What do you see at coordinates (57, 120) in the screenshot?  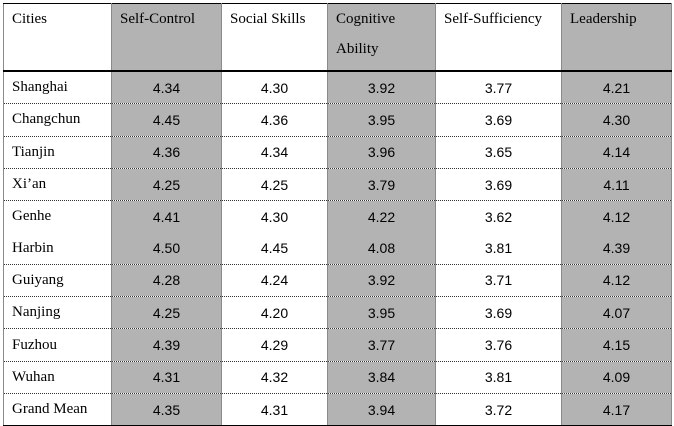 I see `city-name-cell: Changchun` at bounding box center [57, 120].